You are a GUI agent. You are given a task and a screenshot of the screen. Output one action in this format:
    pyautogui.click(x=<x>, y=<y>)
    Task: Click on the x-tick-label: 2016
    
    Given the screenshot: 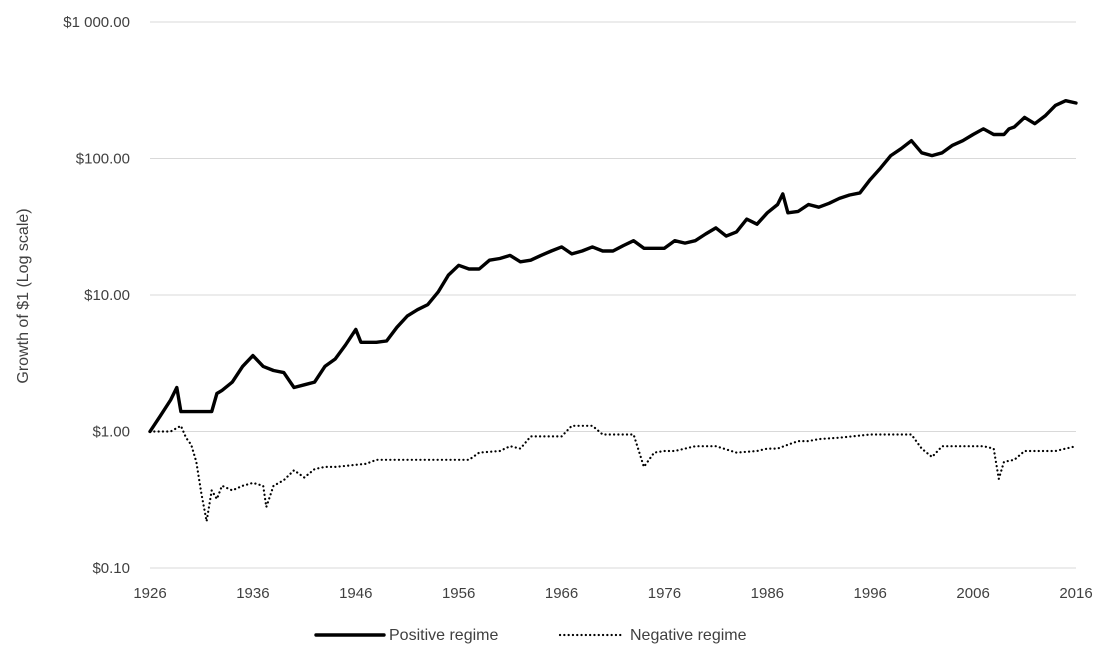 What is the action you would take?
    pyautogui.click(x=1075, y=593)
    